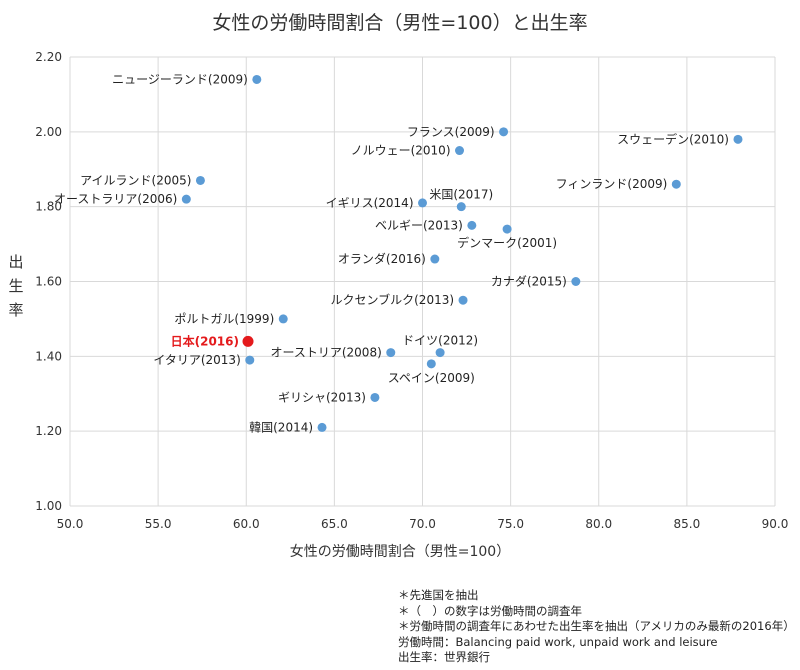 This screenshot has height=670, width=800. Describe the element at coordinates (135, 180) in the screenshot. I see `data-point-label: アイルランド(2005)` at that location.